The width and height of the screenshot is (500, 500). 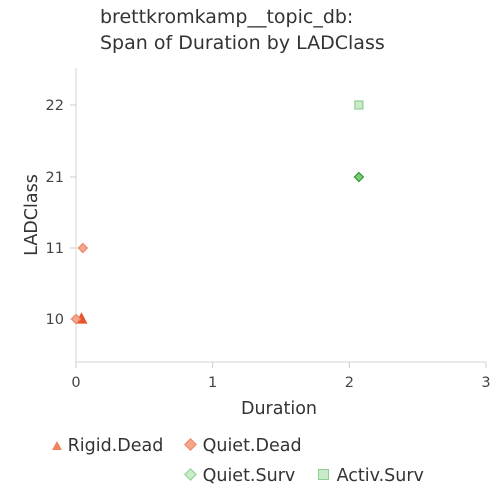 What do you see at coordinates (32, 215) in the screenshot?
I see `y-axis-label: LADClass` at bounding box center [32, 215].